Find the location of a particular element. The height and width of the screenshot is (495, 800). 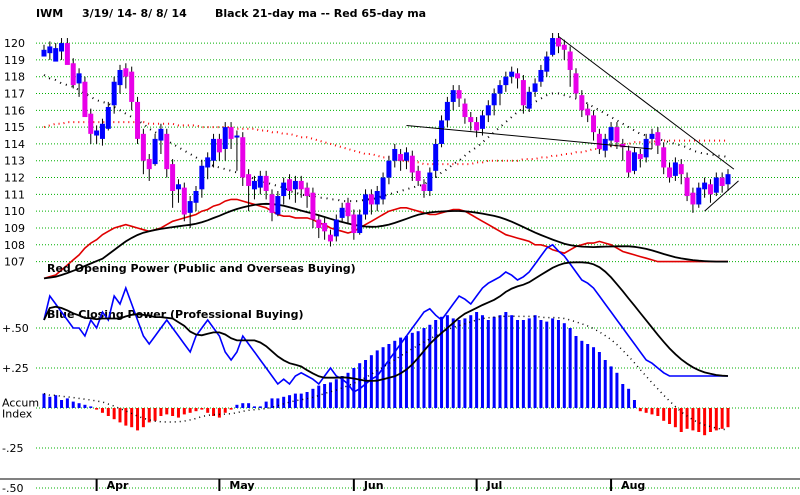

price-tick-label: 112 is located at coordinates (14, 178).